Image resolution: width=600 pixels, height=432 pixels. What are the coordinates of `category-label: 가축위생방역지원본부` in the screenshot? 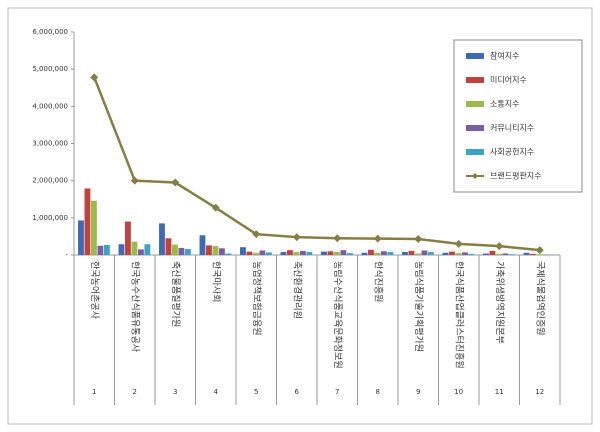 It's located at (499, 302).